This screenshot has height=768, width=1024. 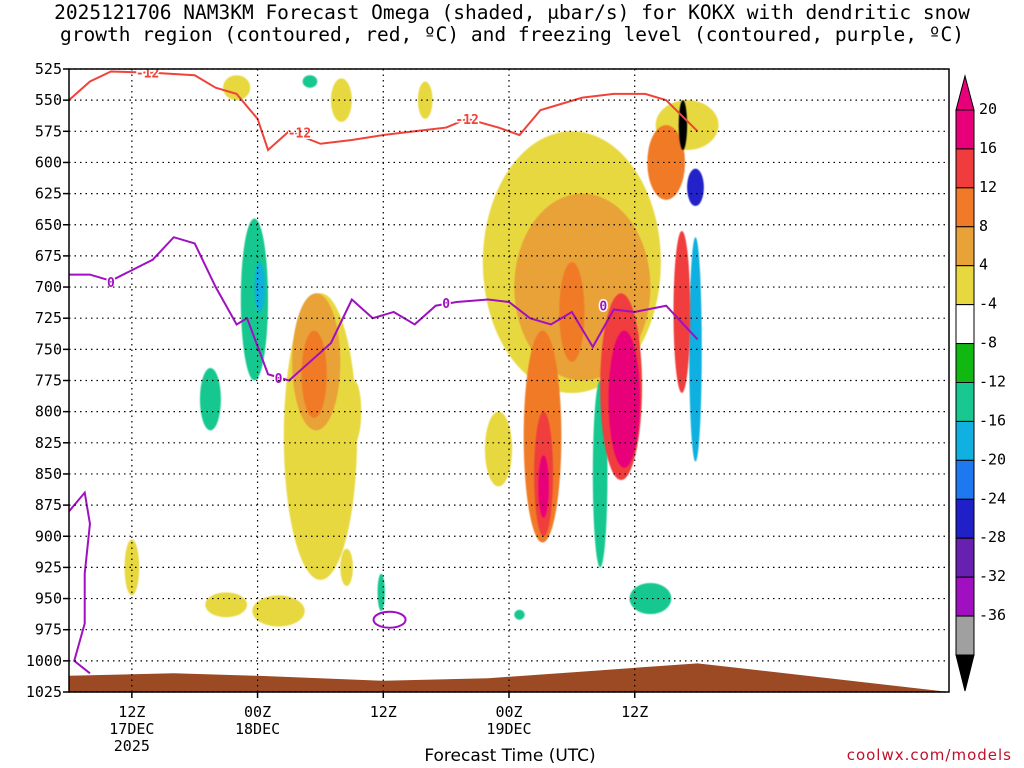 What do you see at coordinates (384, 111) in the screenshot?
I see `dgz-contour-line` at bounding box center [384, 111].